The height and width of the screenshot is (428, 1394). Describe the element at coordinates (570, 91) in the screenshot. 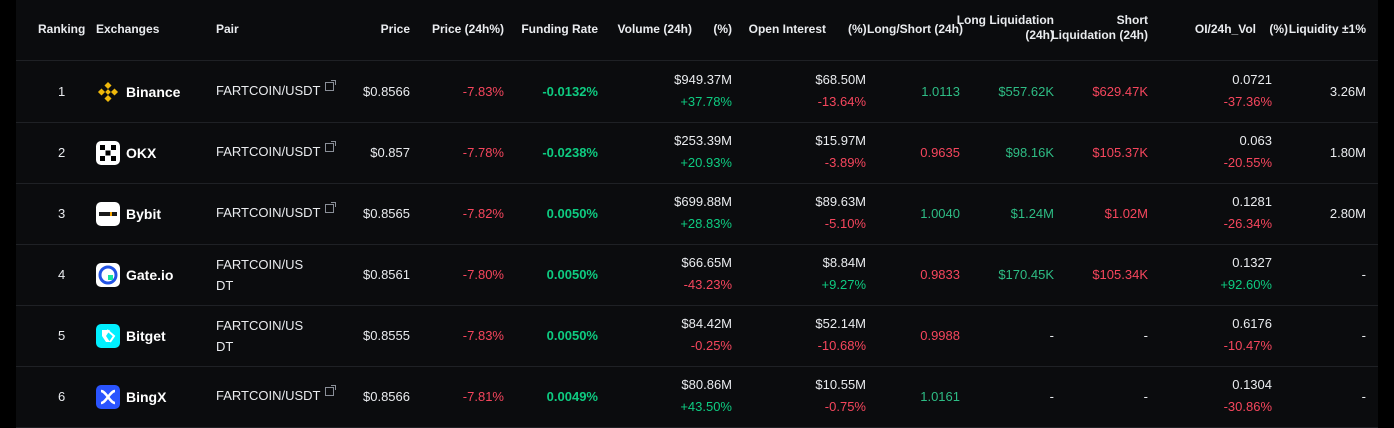

I see `funding-rate: -0.0132%` at that location.